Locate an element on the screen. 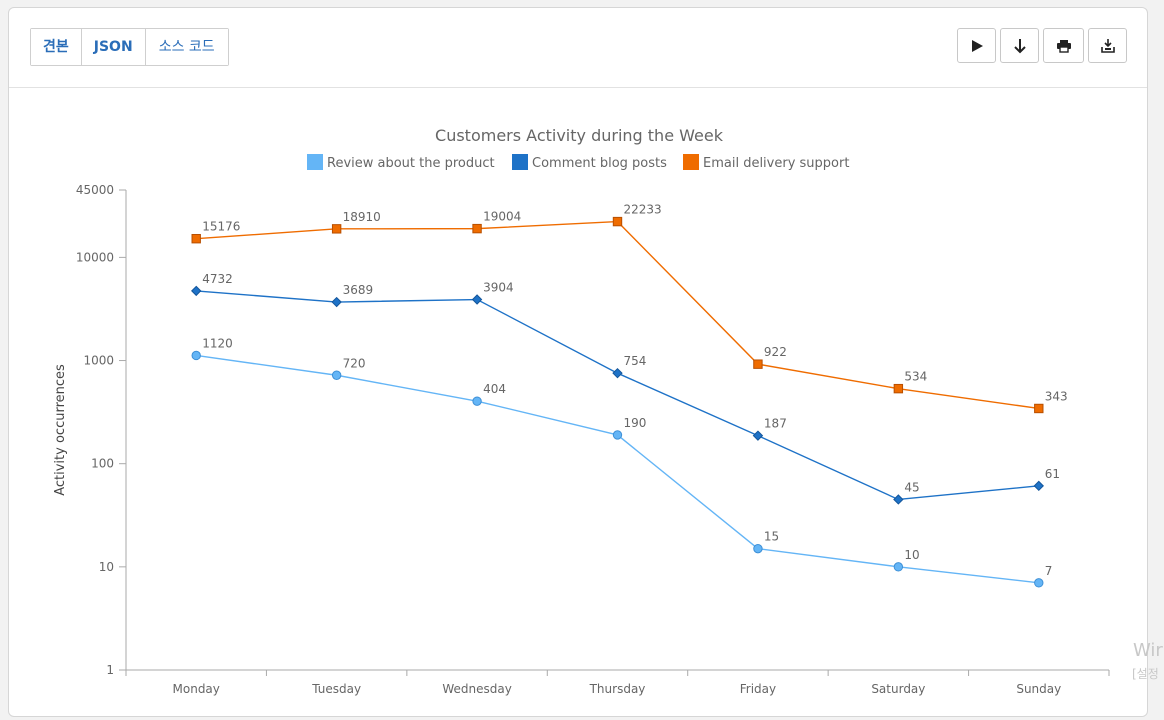 The width and height of the screenshot is (1164, 720). data-label: 754 is located at coordinates (635, 361).